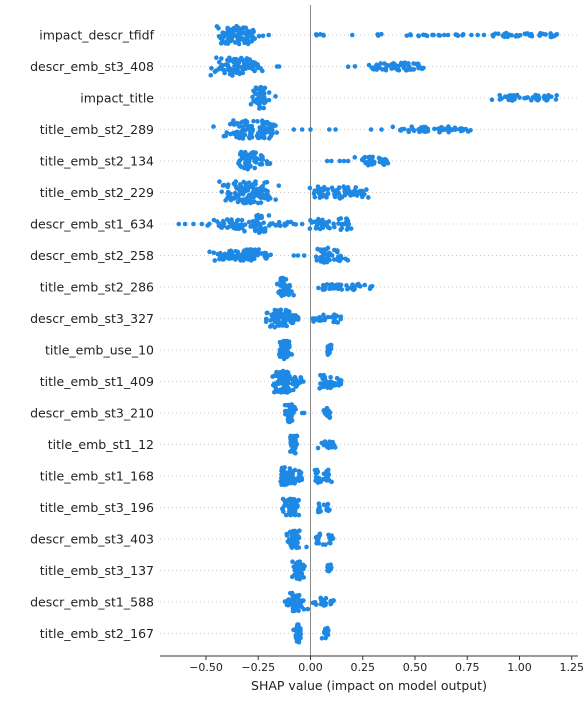 The width and height of the screenshot is (584, 704). I want to click on feature-label: impact_title, so click(117, 98).